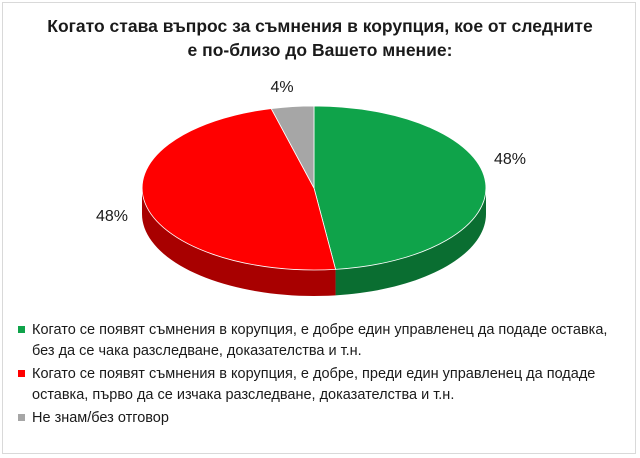 The width and height of the screenshot is (640, 458). Describe the element at coordinates (410, 242) in the screenshot. I see `pie-side-resign-immediately` at that location.